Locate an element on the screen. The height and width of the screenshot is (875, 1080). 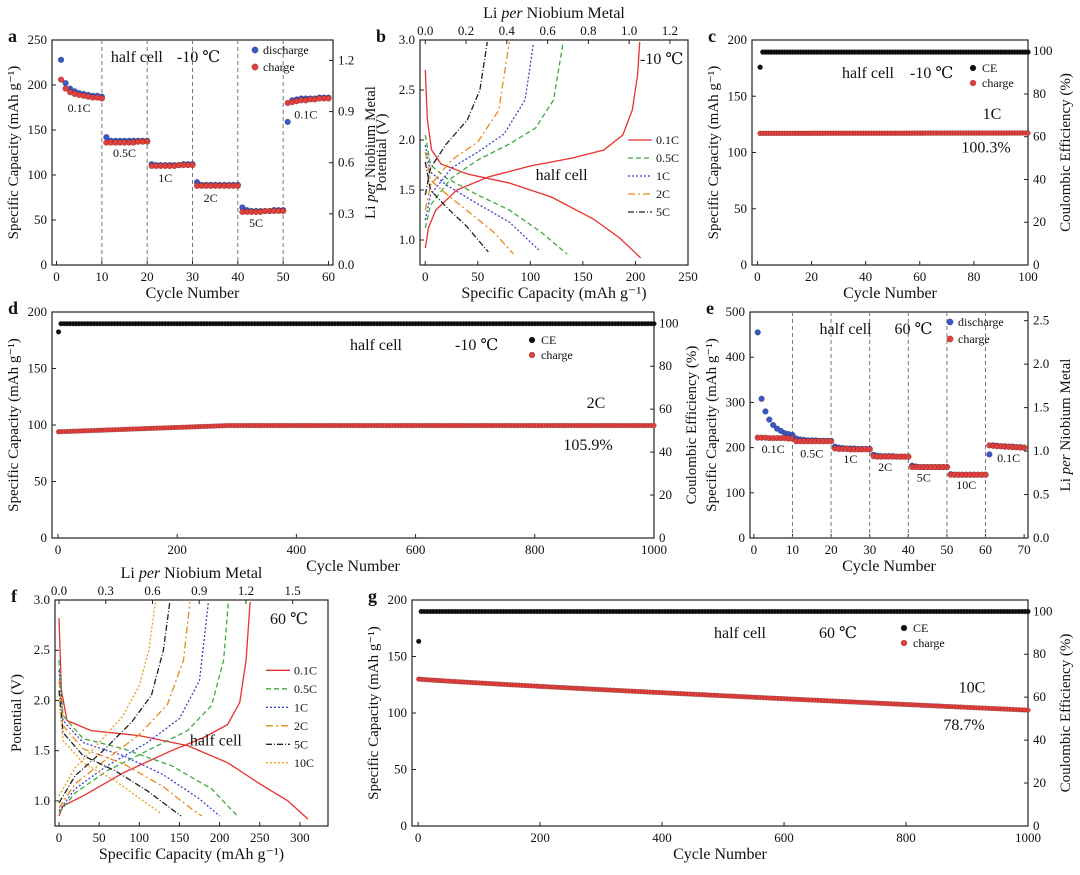
temperature-label: -10 ℃ is located at coordinates (931, 73).